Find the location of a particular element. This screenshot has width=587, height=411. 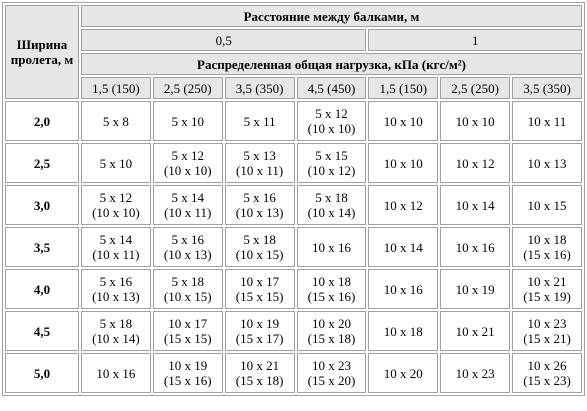

section-size: 5 x 14 is located at coordinates (188, 197).